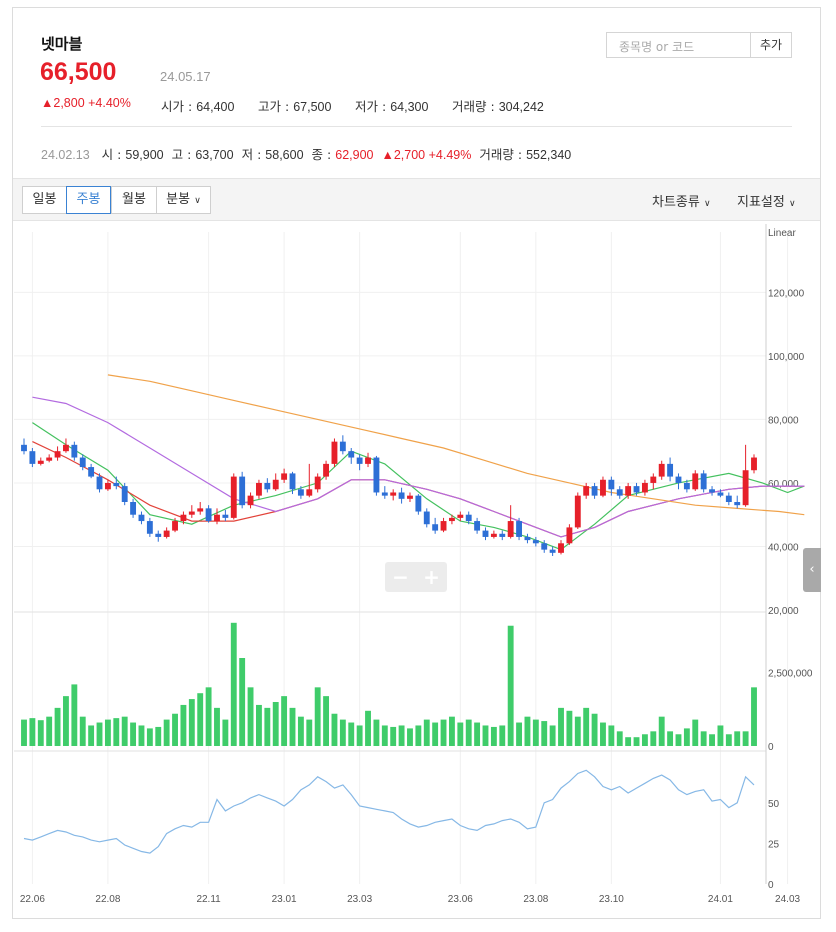 The width and height of the screenshot is (836, 932). What do you see at coordinates (400, 577) in the screenshot?
I see `zoom-out-button: −` at bounding box center [400, 577].